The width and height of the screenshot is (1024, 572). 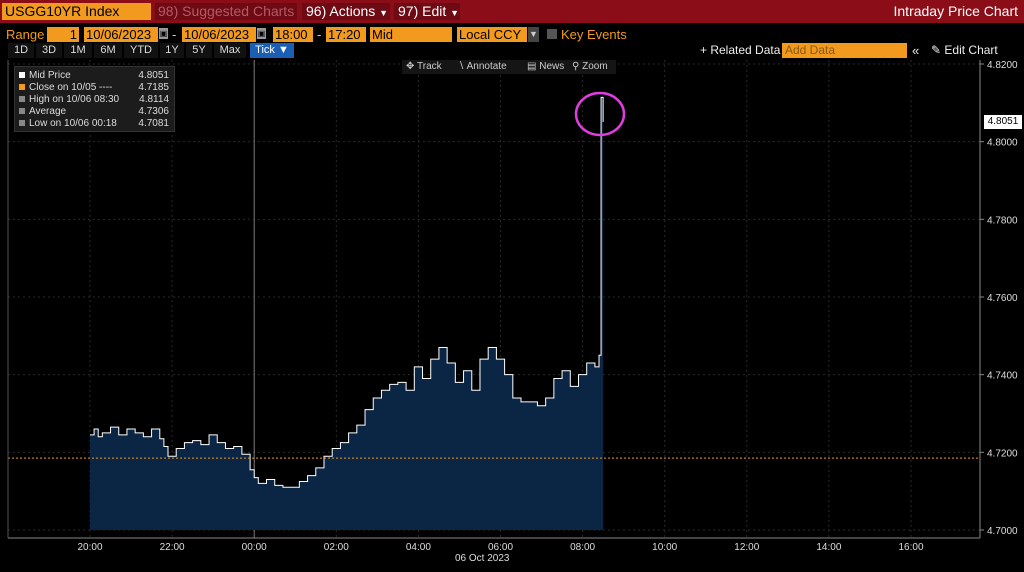 What do you see at coordinates (461, 66) in the screenshot?
I see `annotate-icon: ∖` at bounding box center [461, 66].